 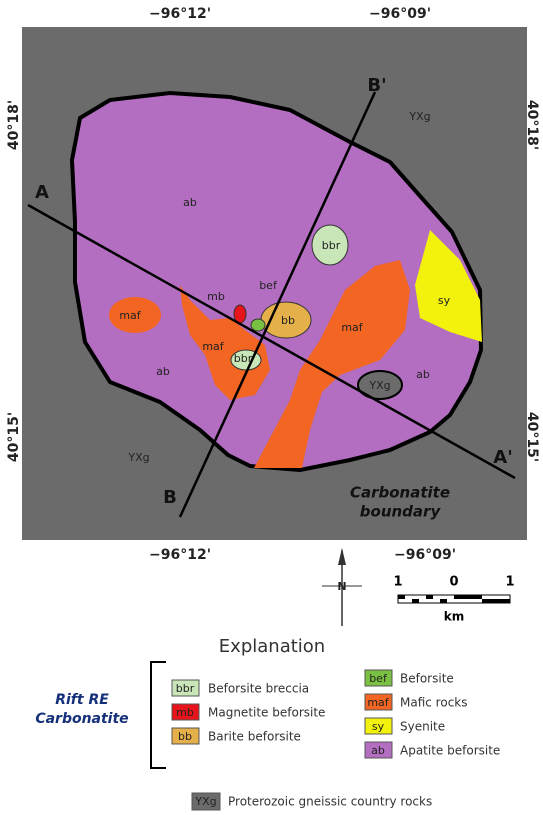 What do you see at coordinates (453, 582) in the screenshot?
I see `scale-tick: 0` at bounding box center [453, 582].